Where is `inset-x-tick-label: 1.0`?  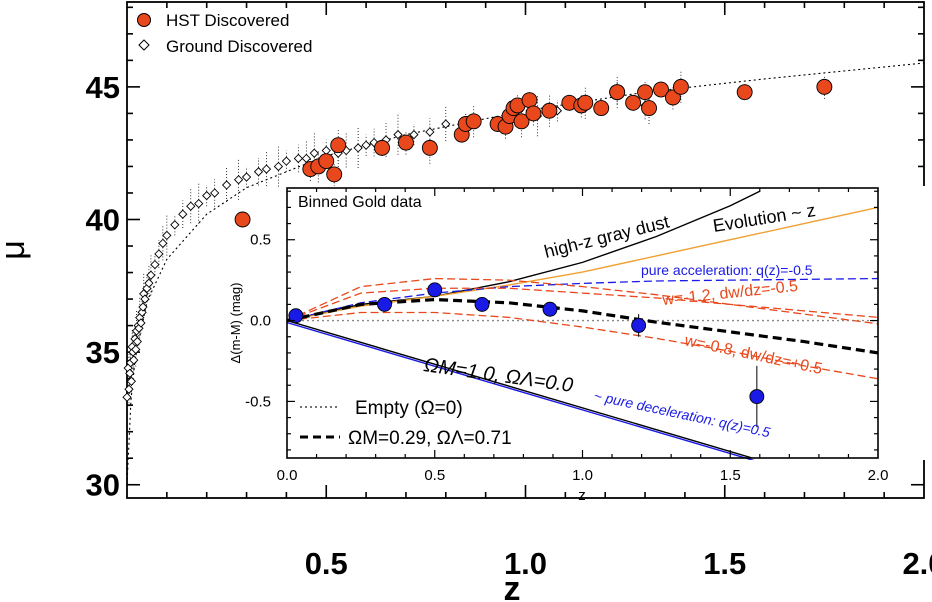 inset-x-tick-label: 1.0 is located at coordinates (582, 475).